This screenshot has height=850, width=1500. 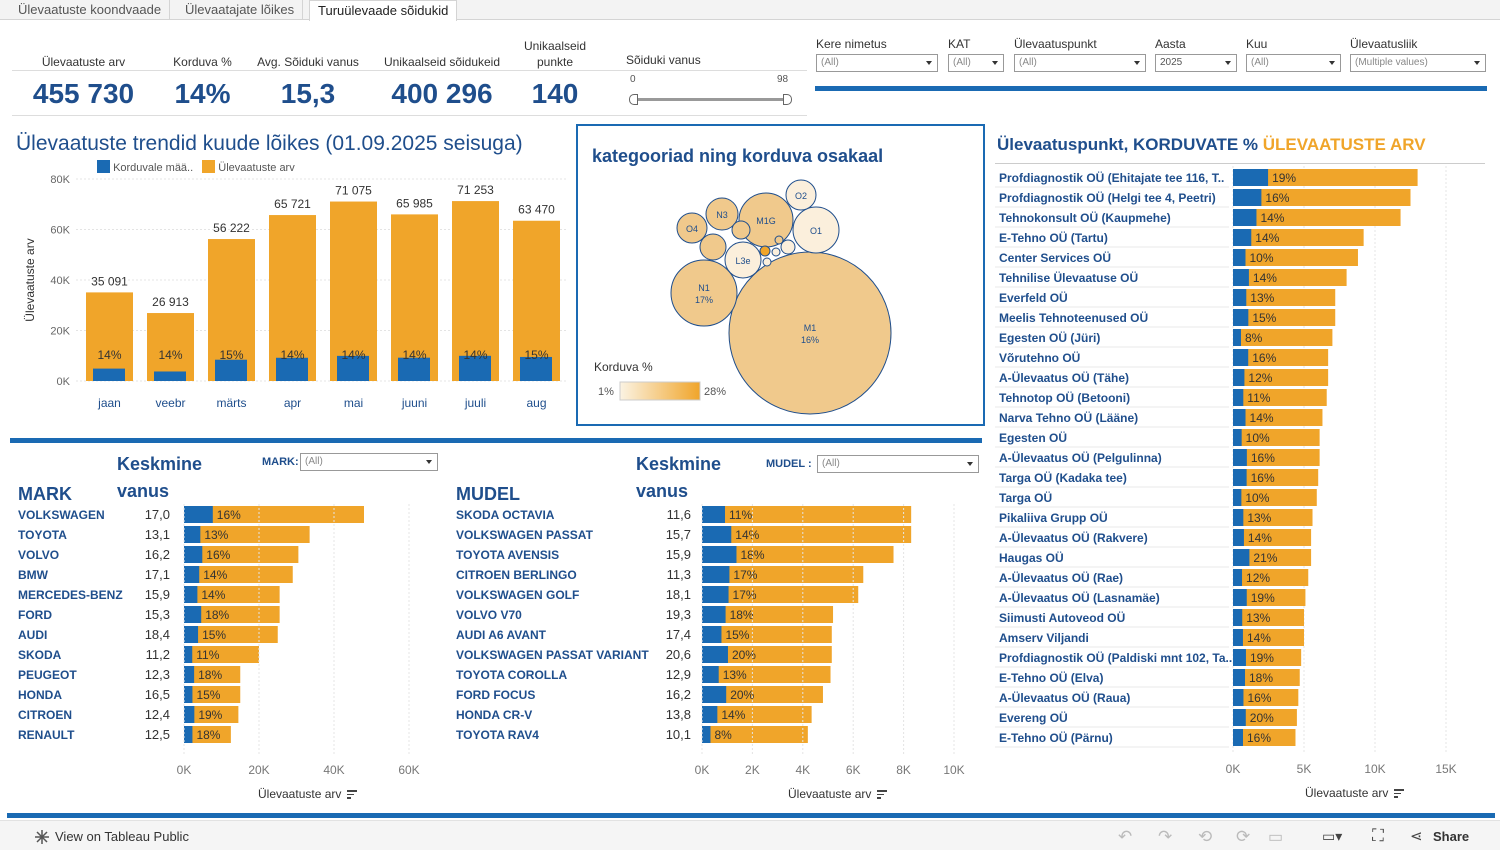 What do you see at coordinates (816, 230) in the screenshot?
I see `bubble-o1` at bounding box center [816, 230].